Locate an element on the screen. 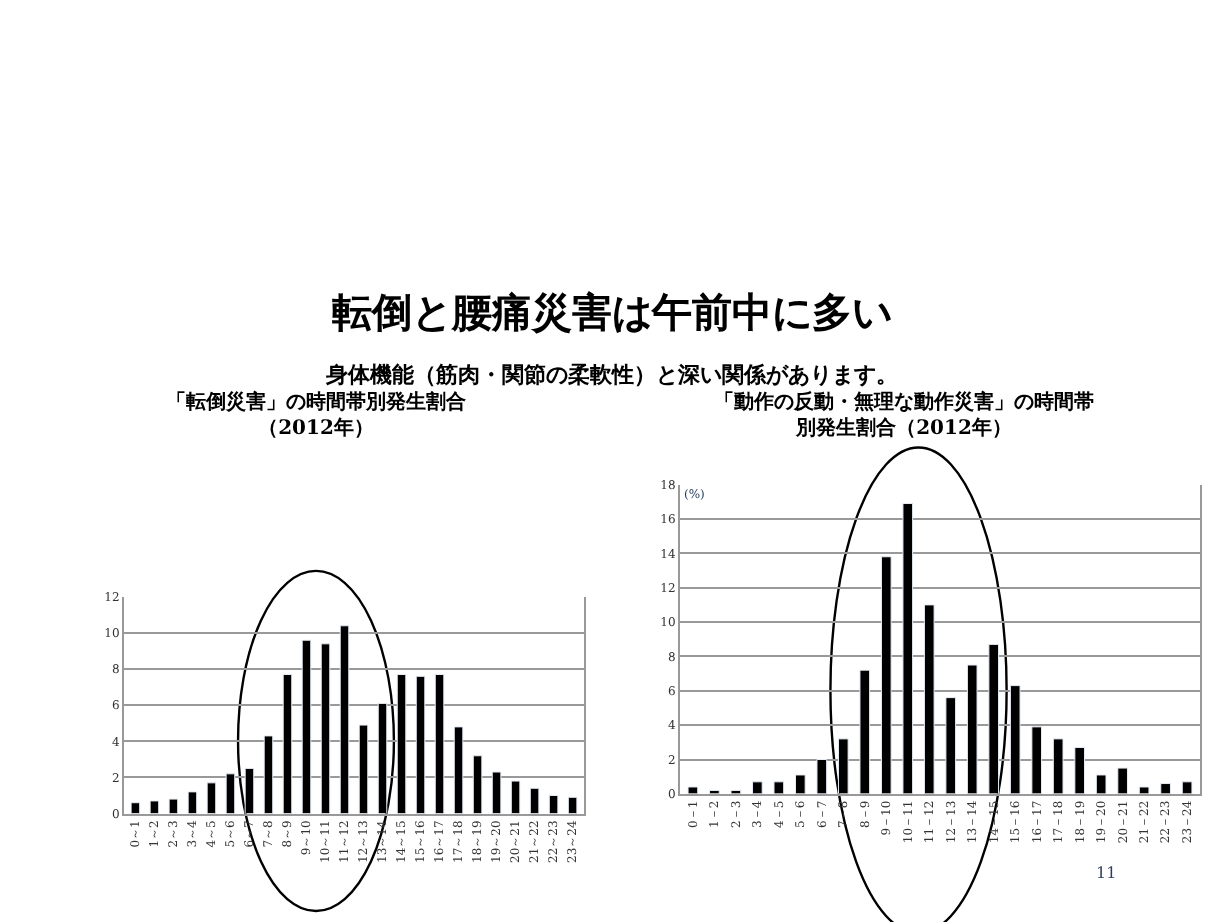  text: 転倒と腰痛災害は午前中に多い is located at coordinates (612, 312).